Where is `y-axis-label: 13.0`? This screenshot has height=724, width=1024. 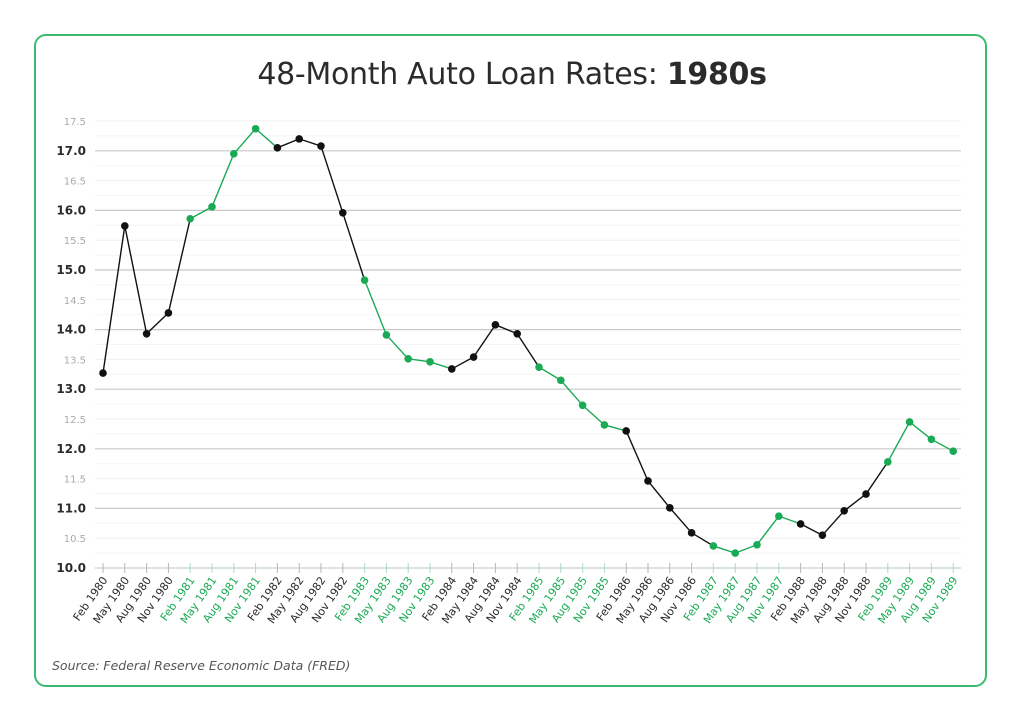
y-axis-label: 13.0 is located at coordinates (71, 389).